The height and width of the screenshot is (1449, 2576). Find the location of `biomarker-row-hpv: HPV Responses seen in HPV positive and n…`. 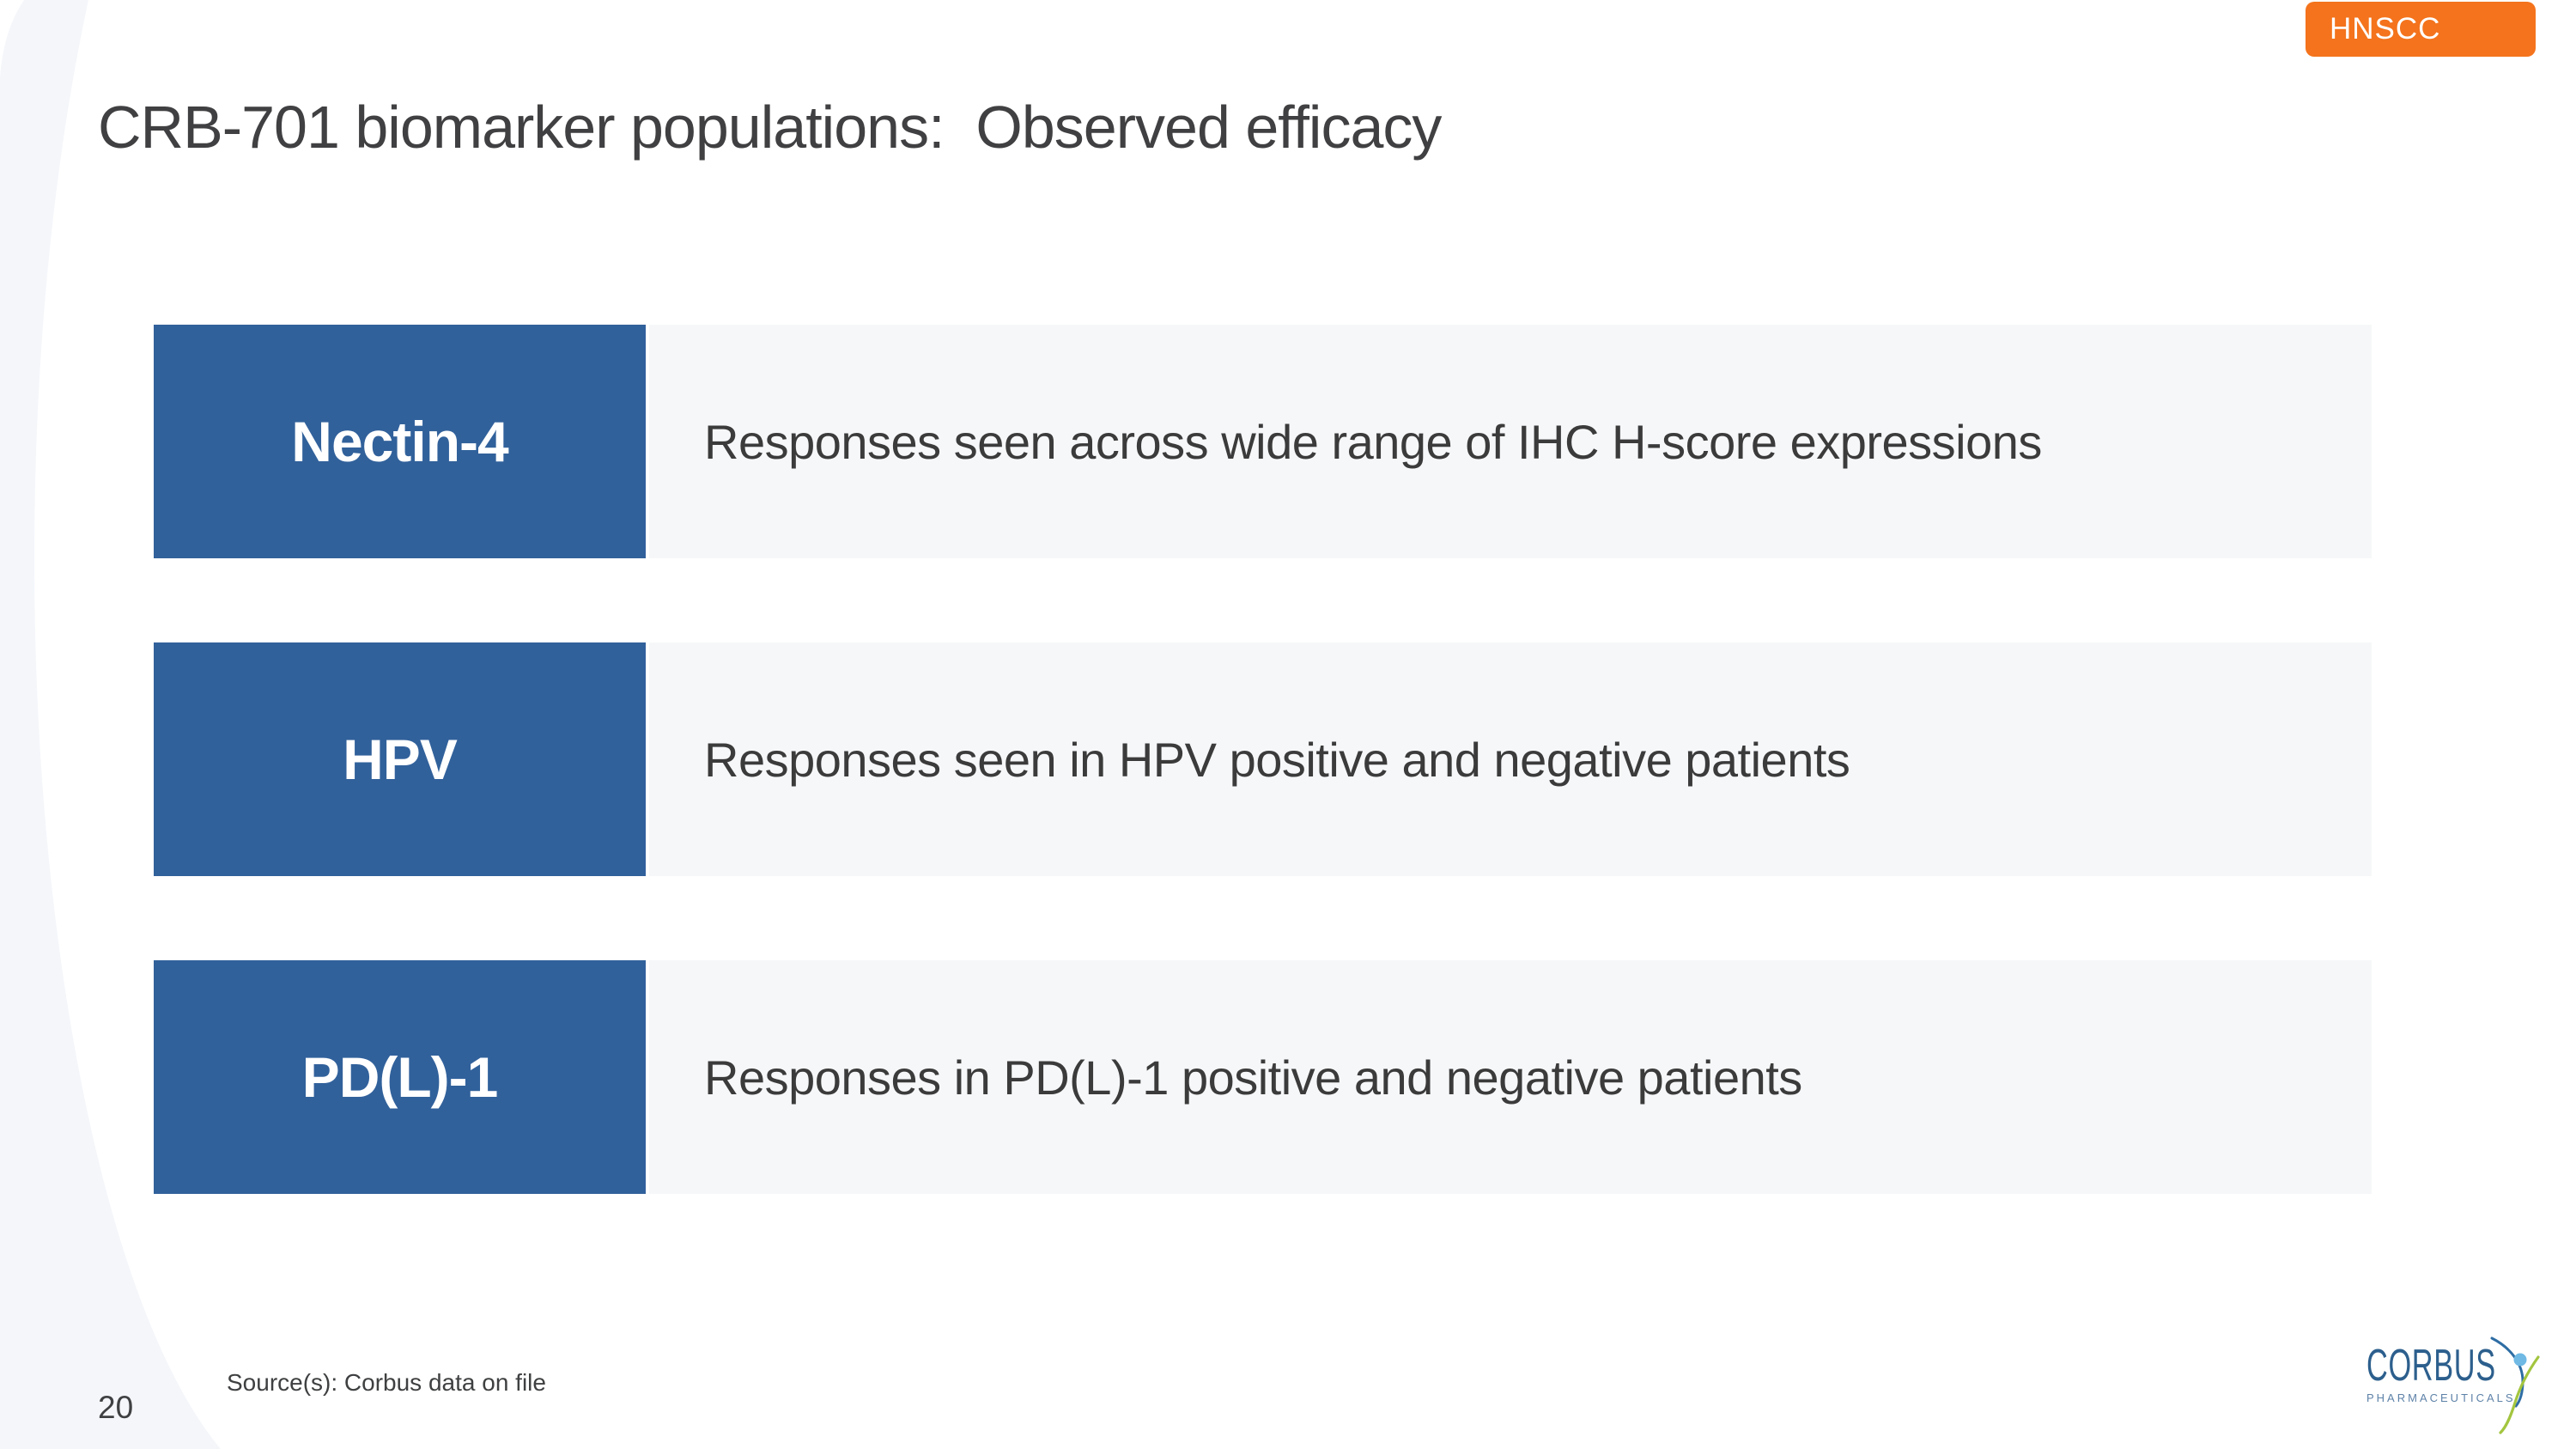

biomarker-row-hpv: HPV Responses seen in HPV positive and n… is located at coordinates (1263, 759).